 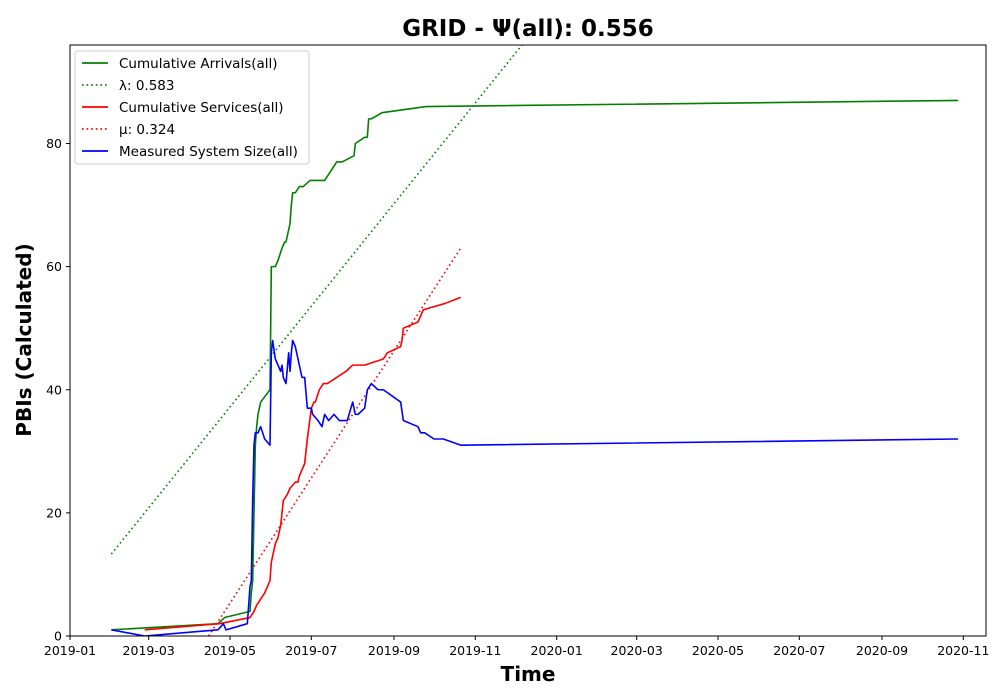 I want to click on y-tick-label: 0, so click(x=58, y=636).